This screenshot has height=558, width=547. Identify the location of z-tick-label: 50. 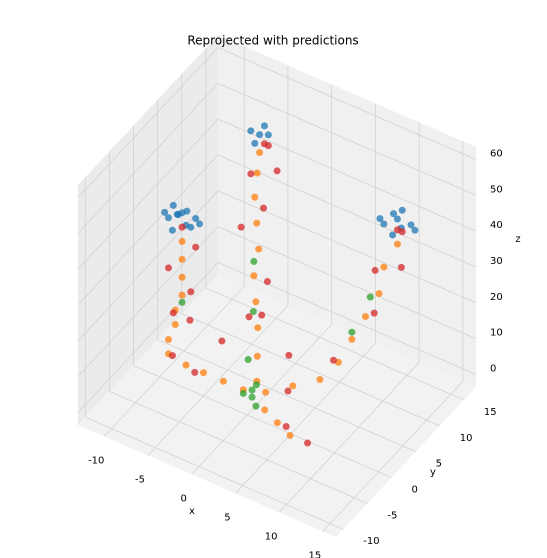
(496, 189).